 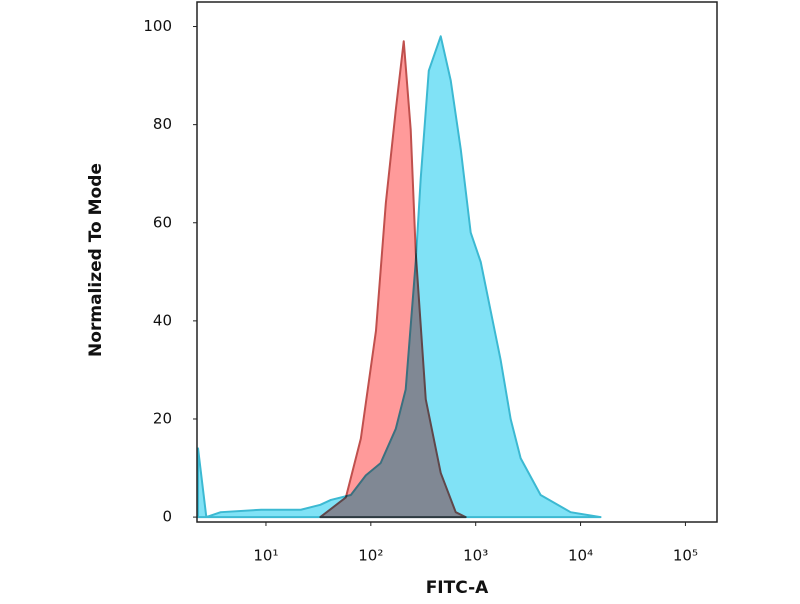 What do you see at coordinates (393, 279) in the screenshot?
I see `histogram-area` at bounding box center [393, 279].